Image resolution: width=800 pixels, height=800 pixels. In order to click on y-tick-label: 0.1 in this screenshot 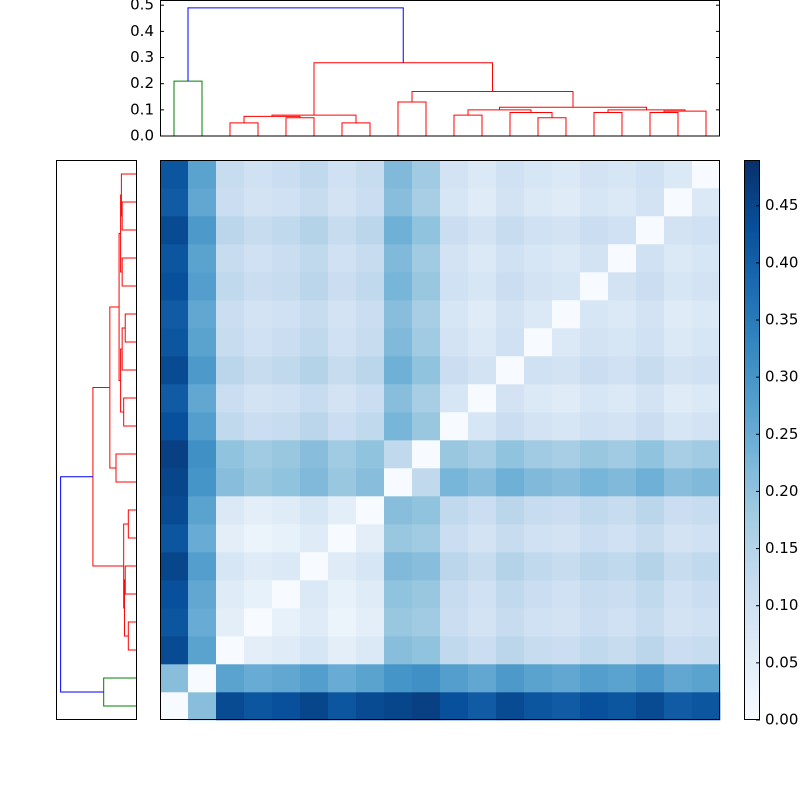, I will do `click(142, 109)`.